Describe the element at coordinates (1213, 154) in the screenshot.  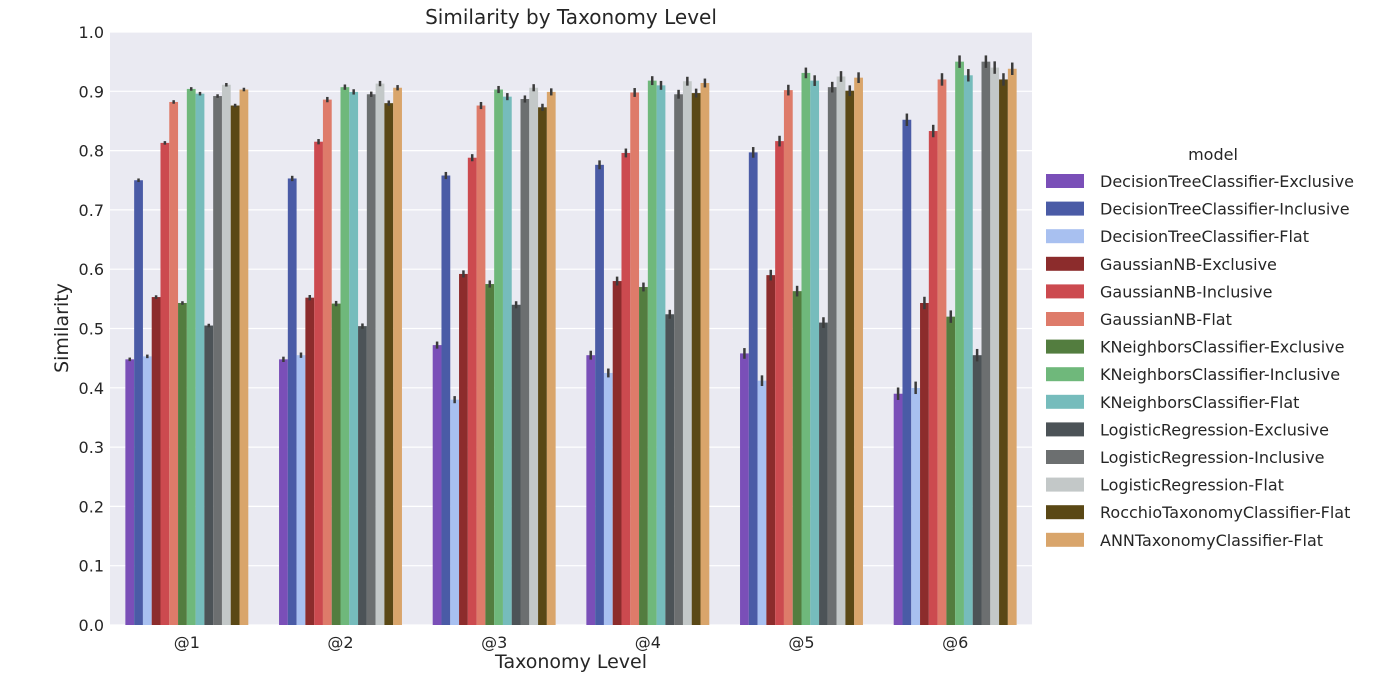
I see `legend-title: model` at that location.